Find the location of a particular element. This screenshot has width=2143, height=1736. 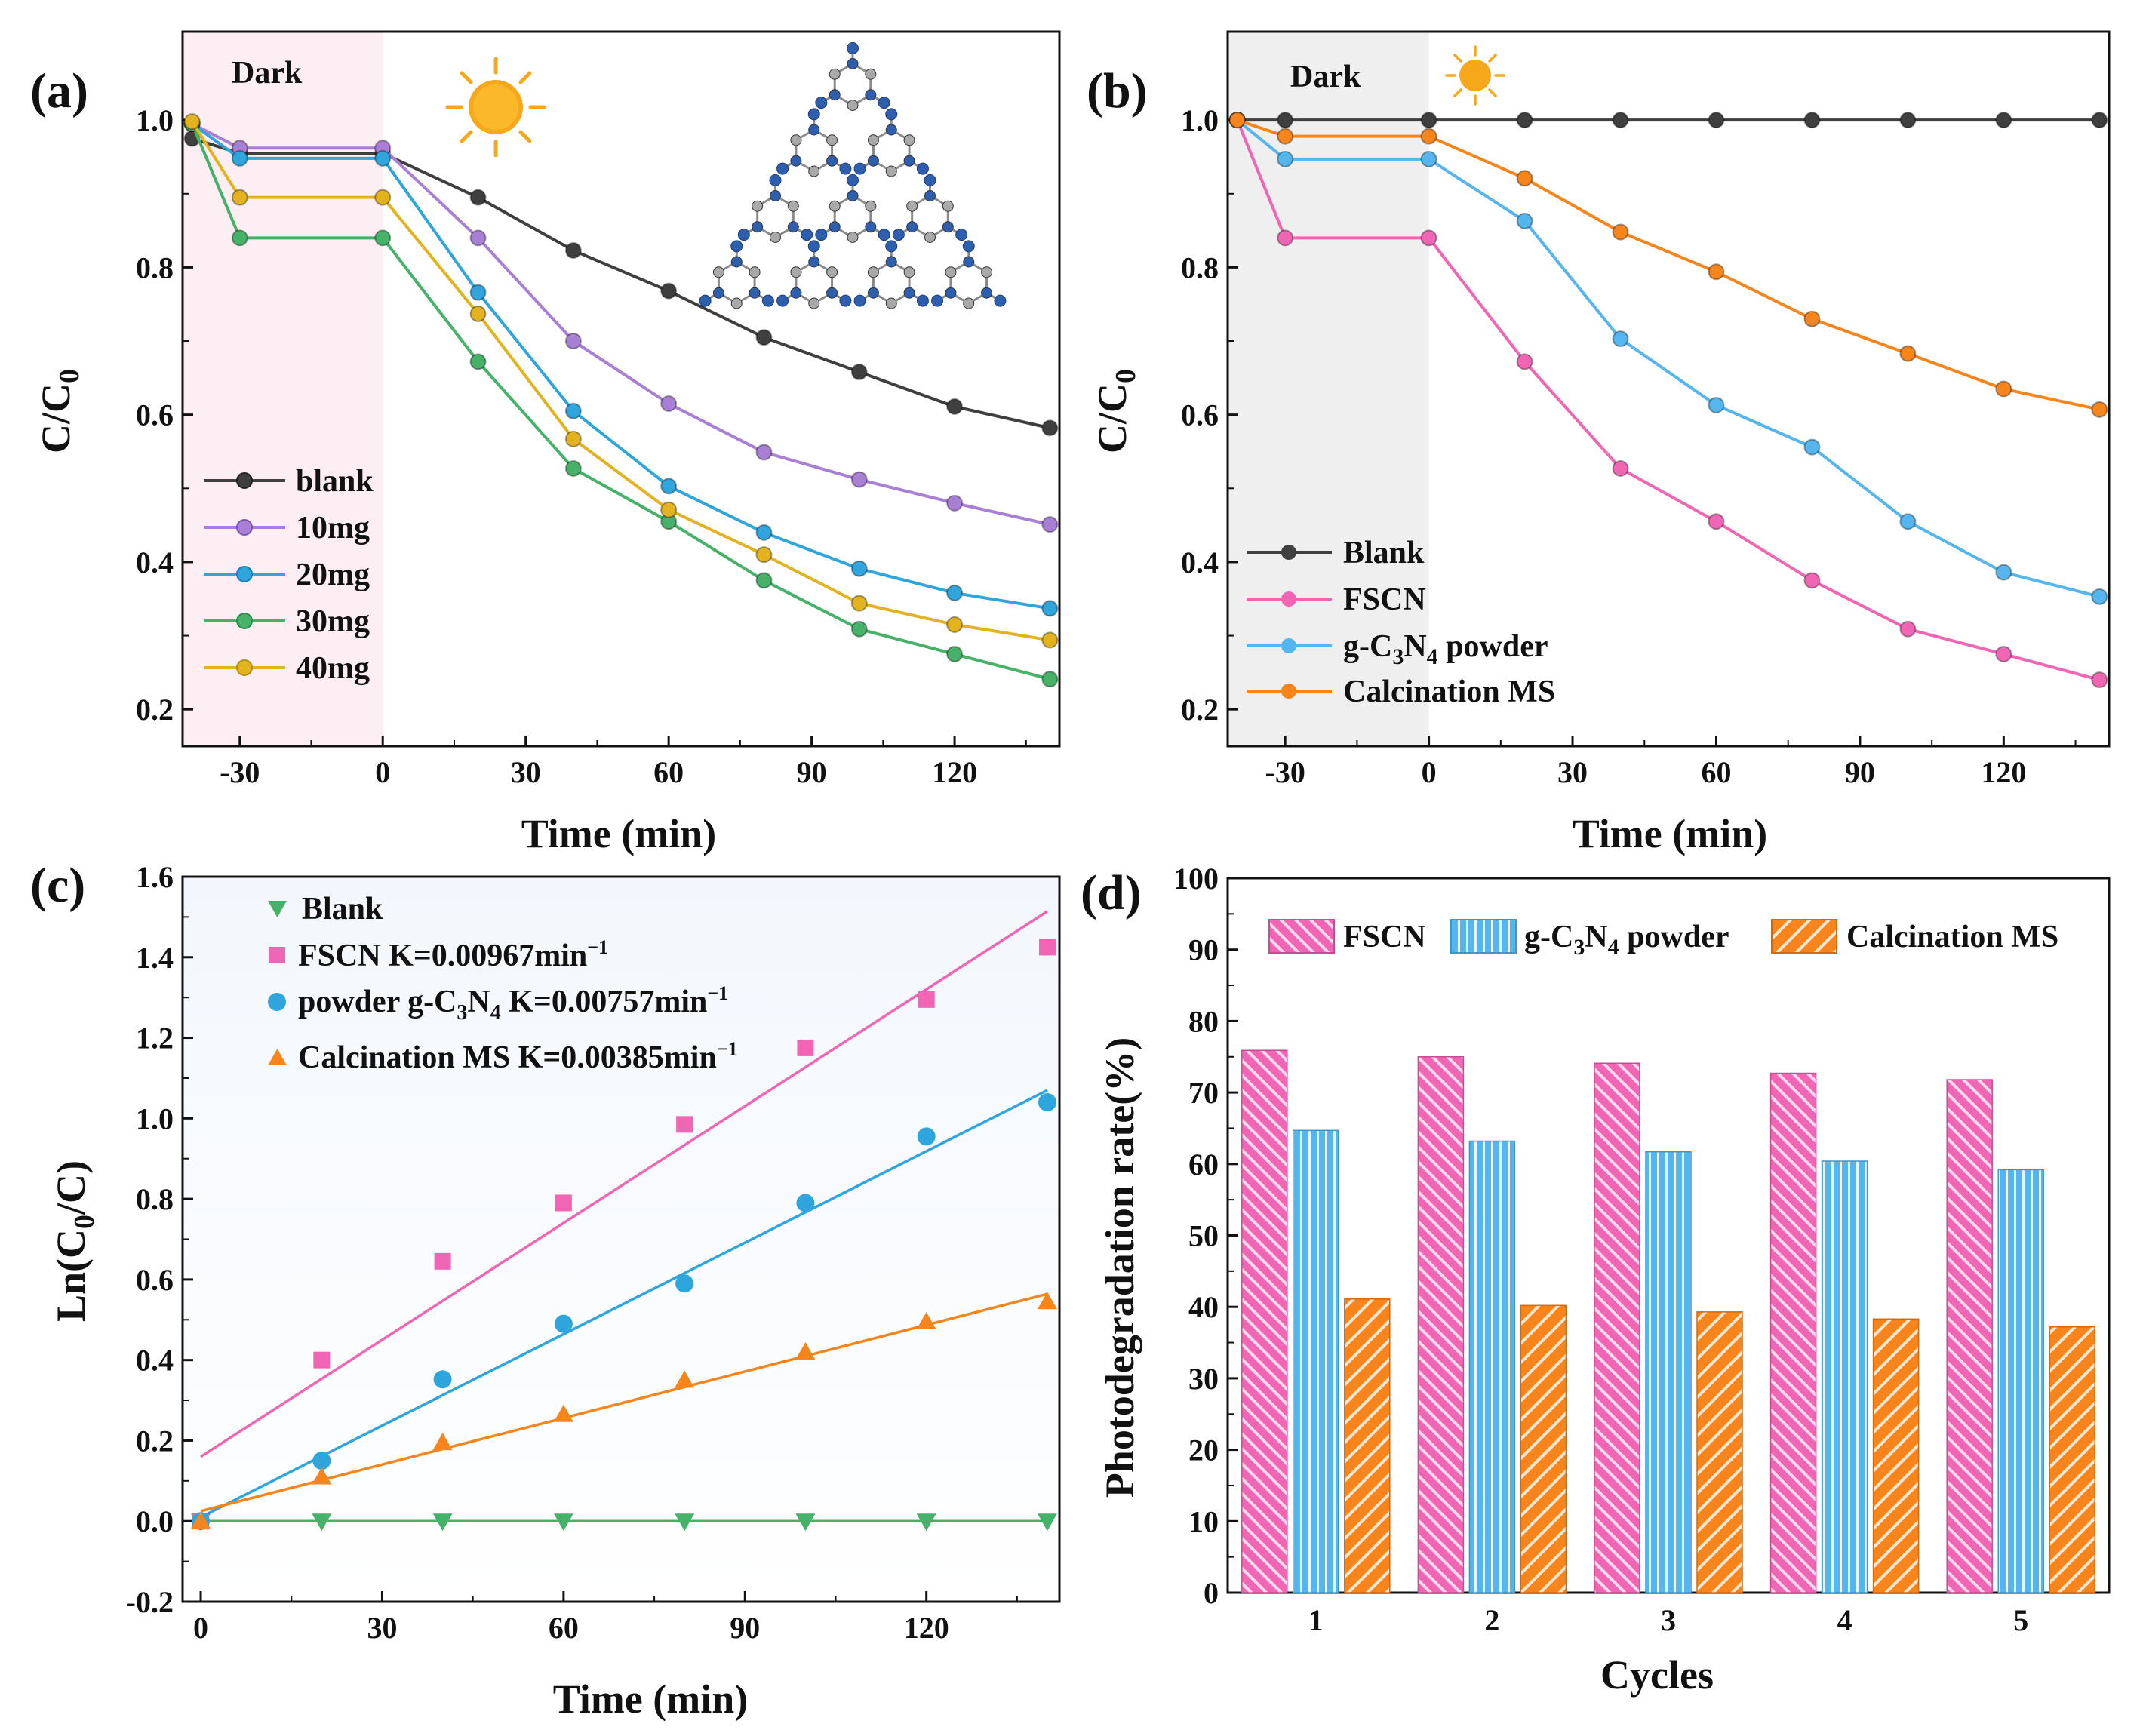

legend-item-calcination-ms: Calcination MS is located at coordinates (1915, 936).